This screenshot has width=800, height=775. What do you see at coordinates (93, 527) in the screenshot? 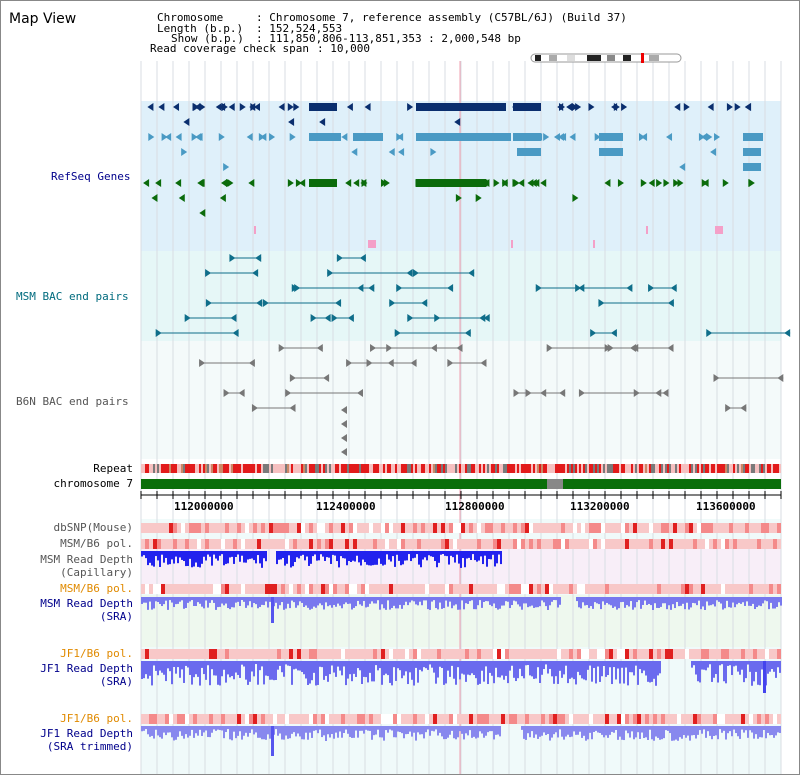
I see `track-label-dbsnp: dbSNP(Mouse)` at bounding box center [93, 527].